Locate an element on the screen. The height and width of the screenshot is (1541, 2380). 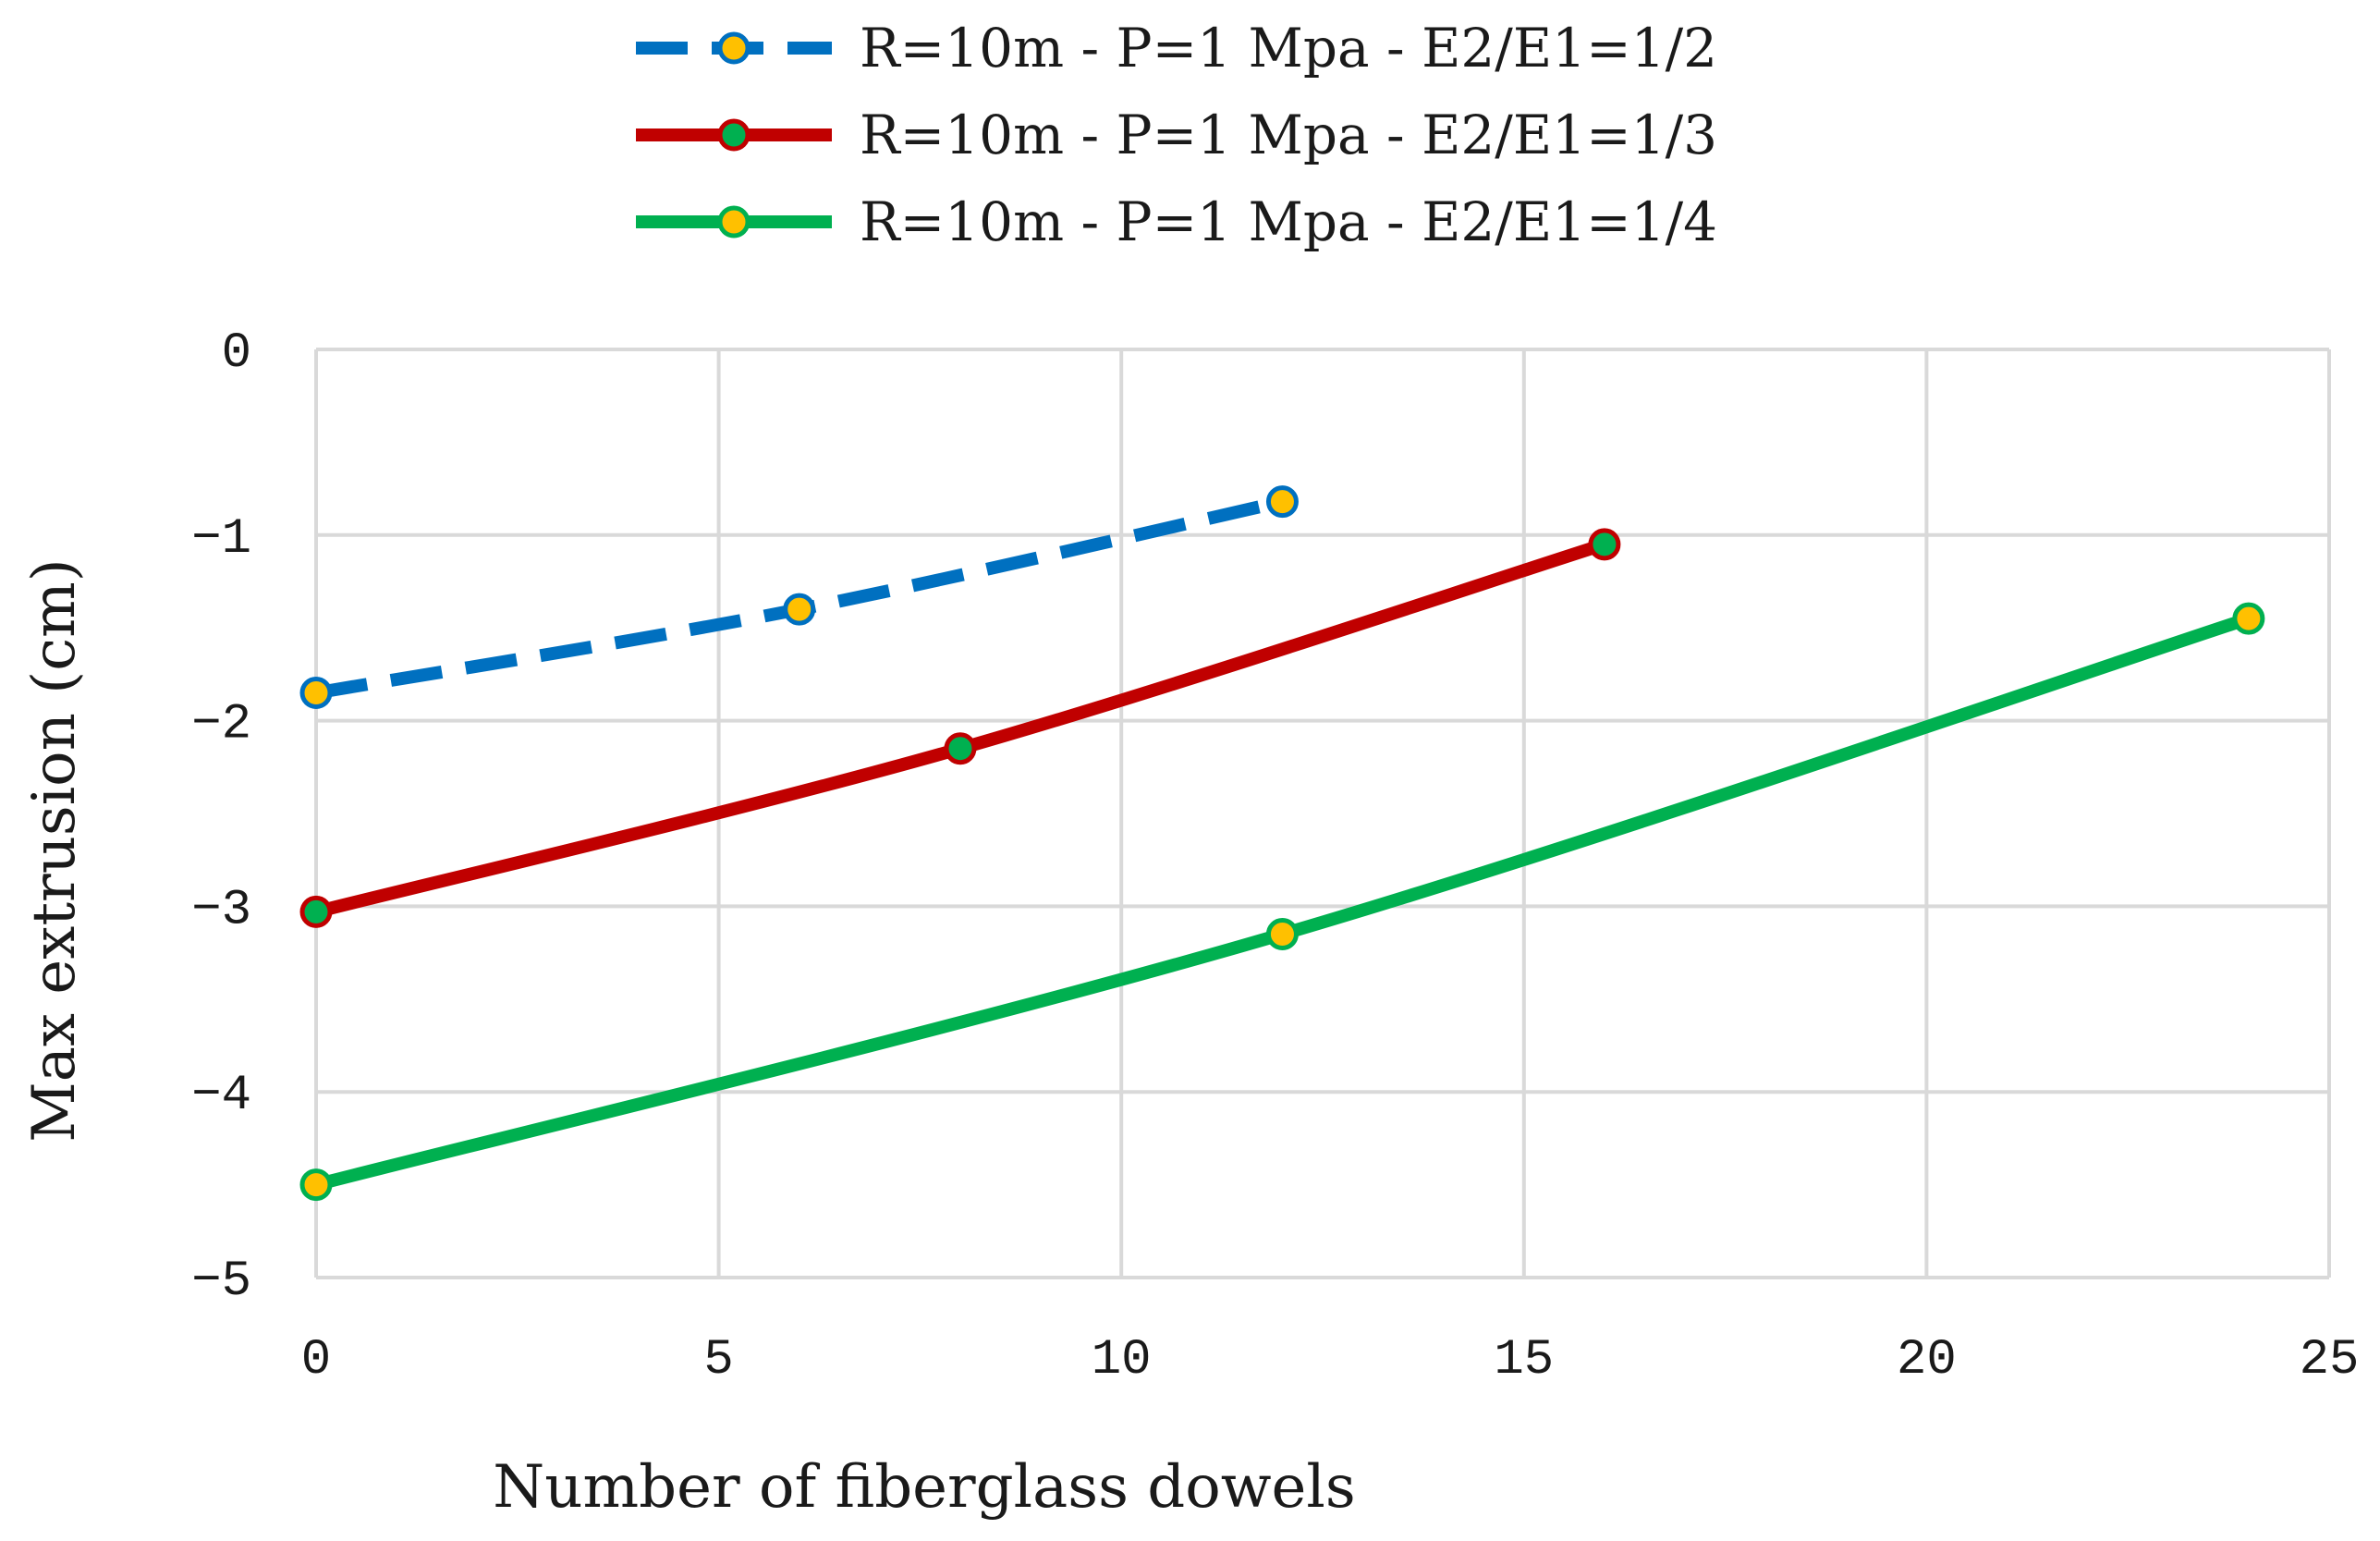
x-tick-label: 5 is located at coordinates (718, 1360).